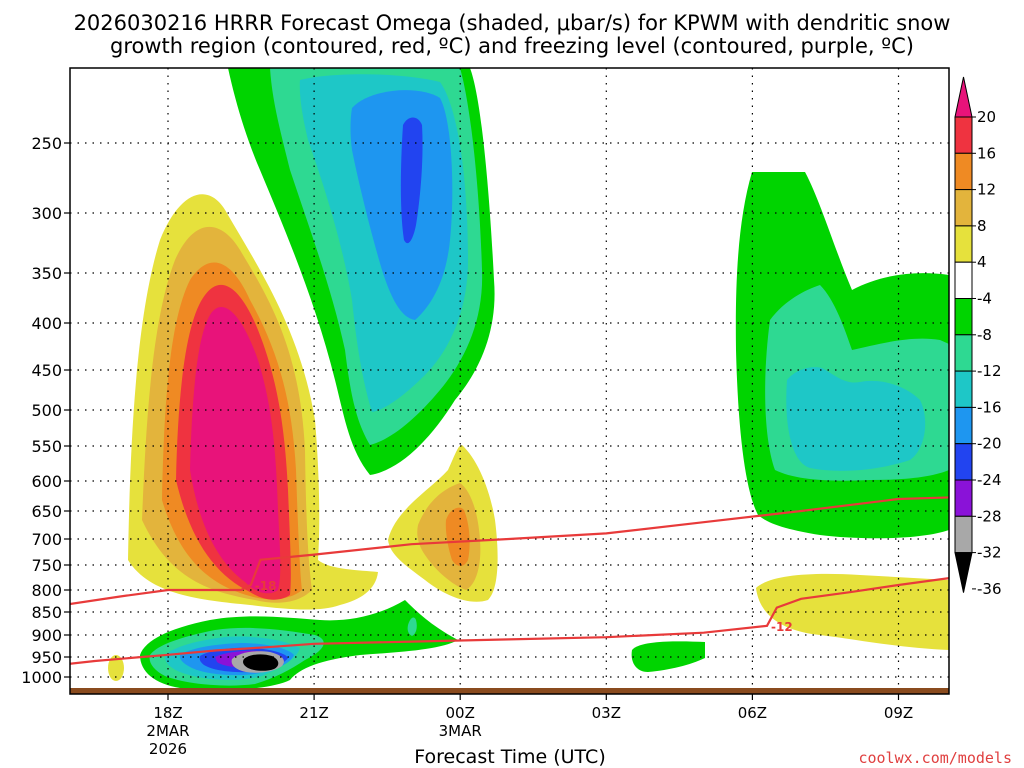  What do you see at coordinates (989, 371) in the screenshot?
I see `colorbar-label: -12` at bounding box center [989, 371].